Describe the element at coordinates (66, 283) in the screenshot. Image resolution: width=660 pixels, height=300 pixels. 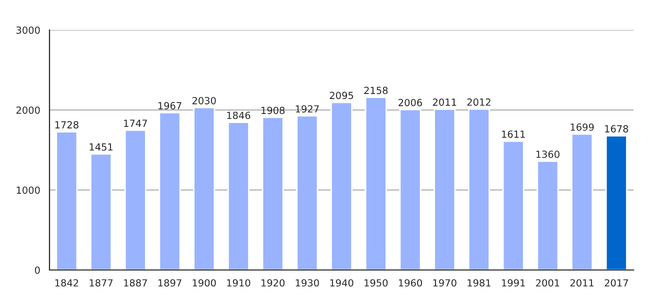
I see `x-tick-label: 1842` at that location.